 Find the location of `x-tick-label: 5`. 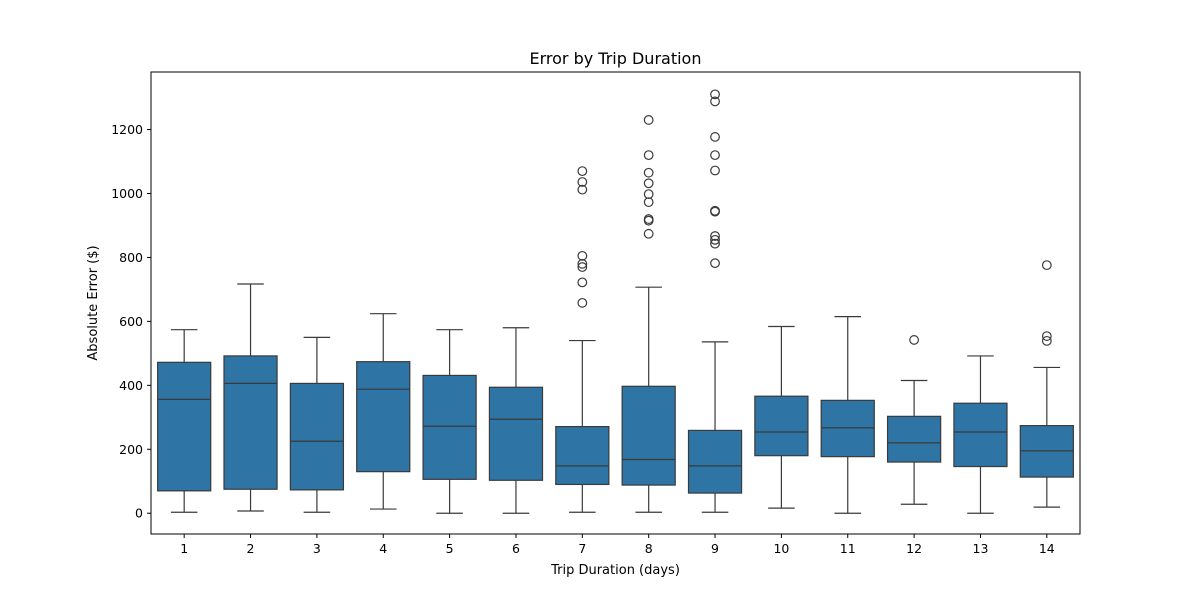

x-tick-label: 5 is located at coordinates (450, 548).